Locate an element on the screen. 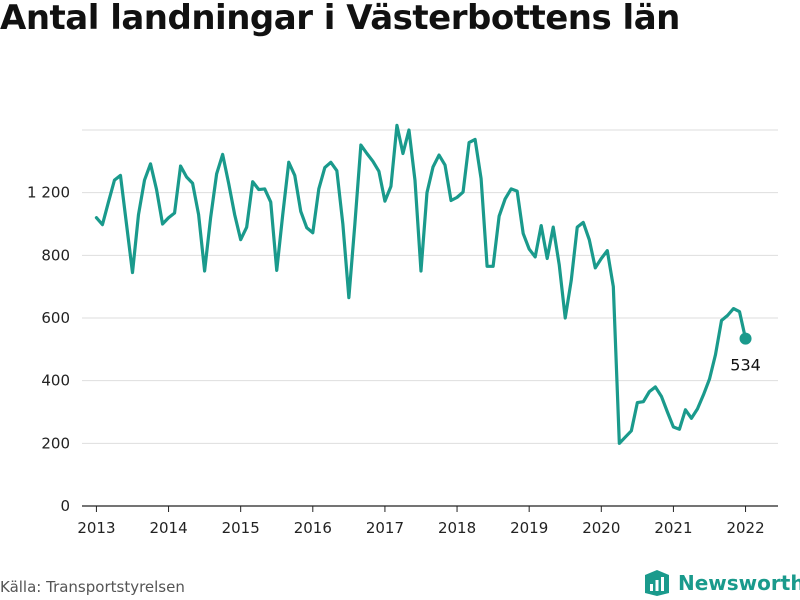 The height and width of the screenshot is (600, 800). x-tick-label: 2017 is located at coordinates (385, 528).